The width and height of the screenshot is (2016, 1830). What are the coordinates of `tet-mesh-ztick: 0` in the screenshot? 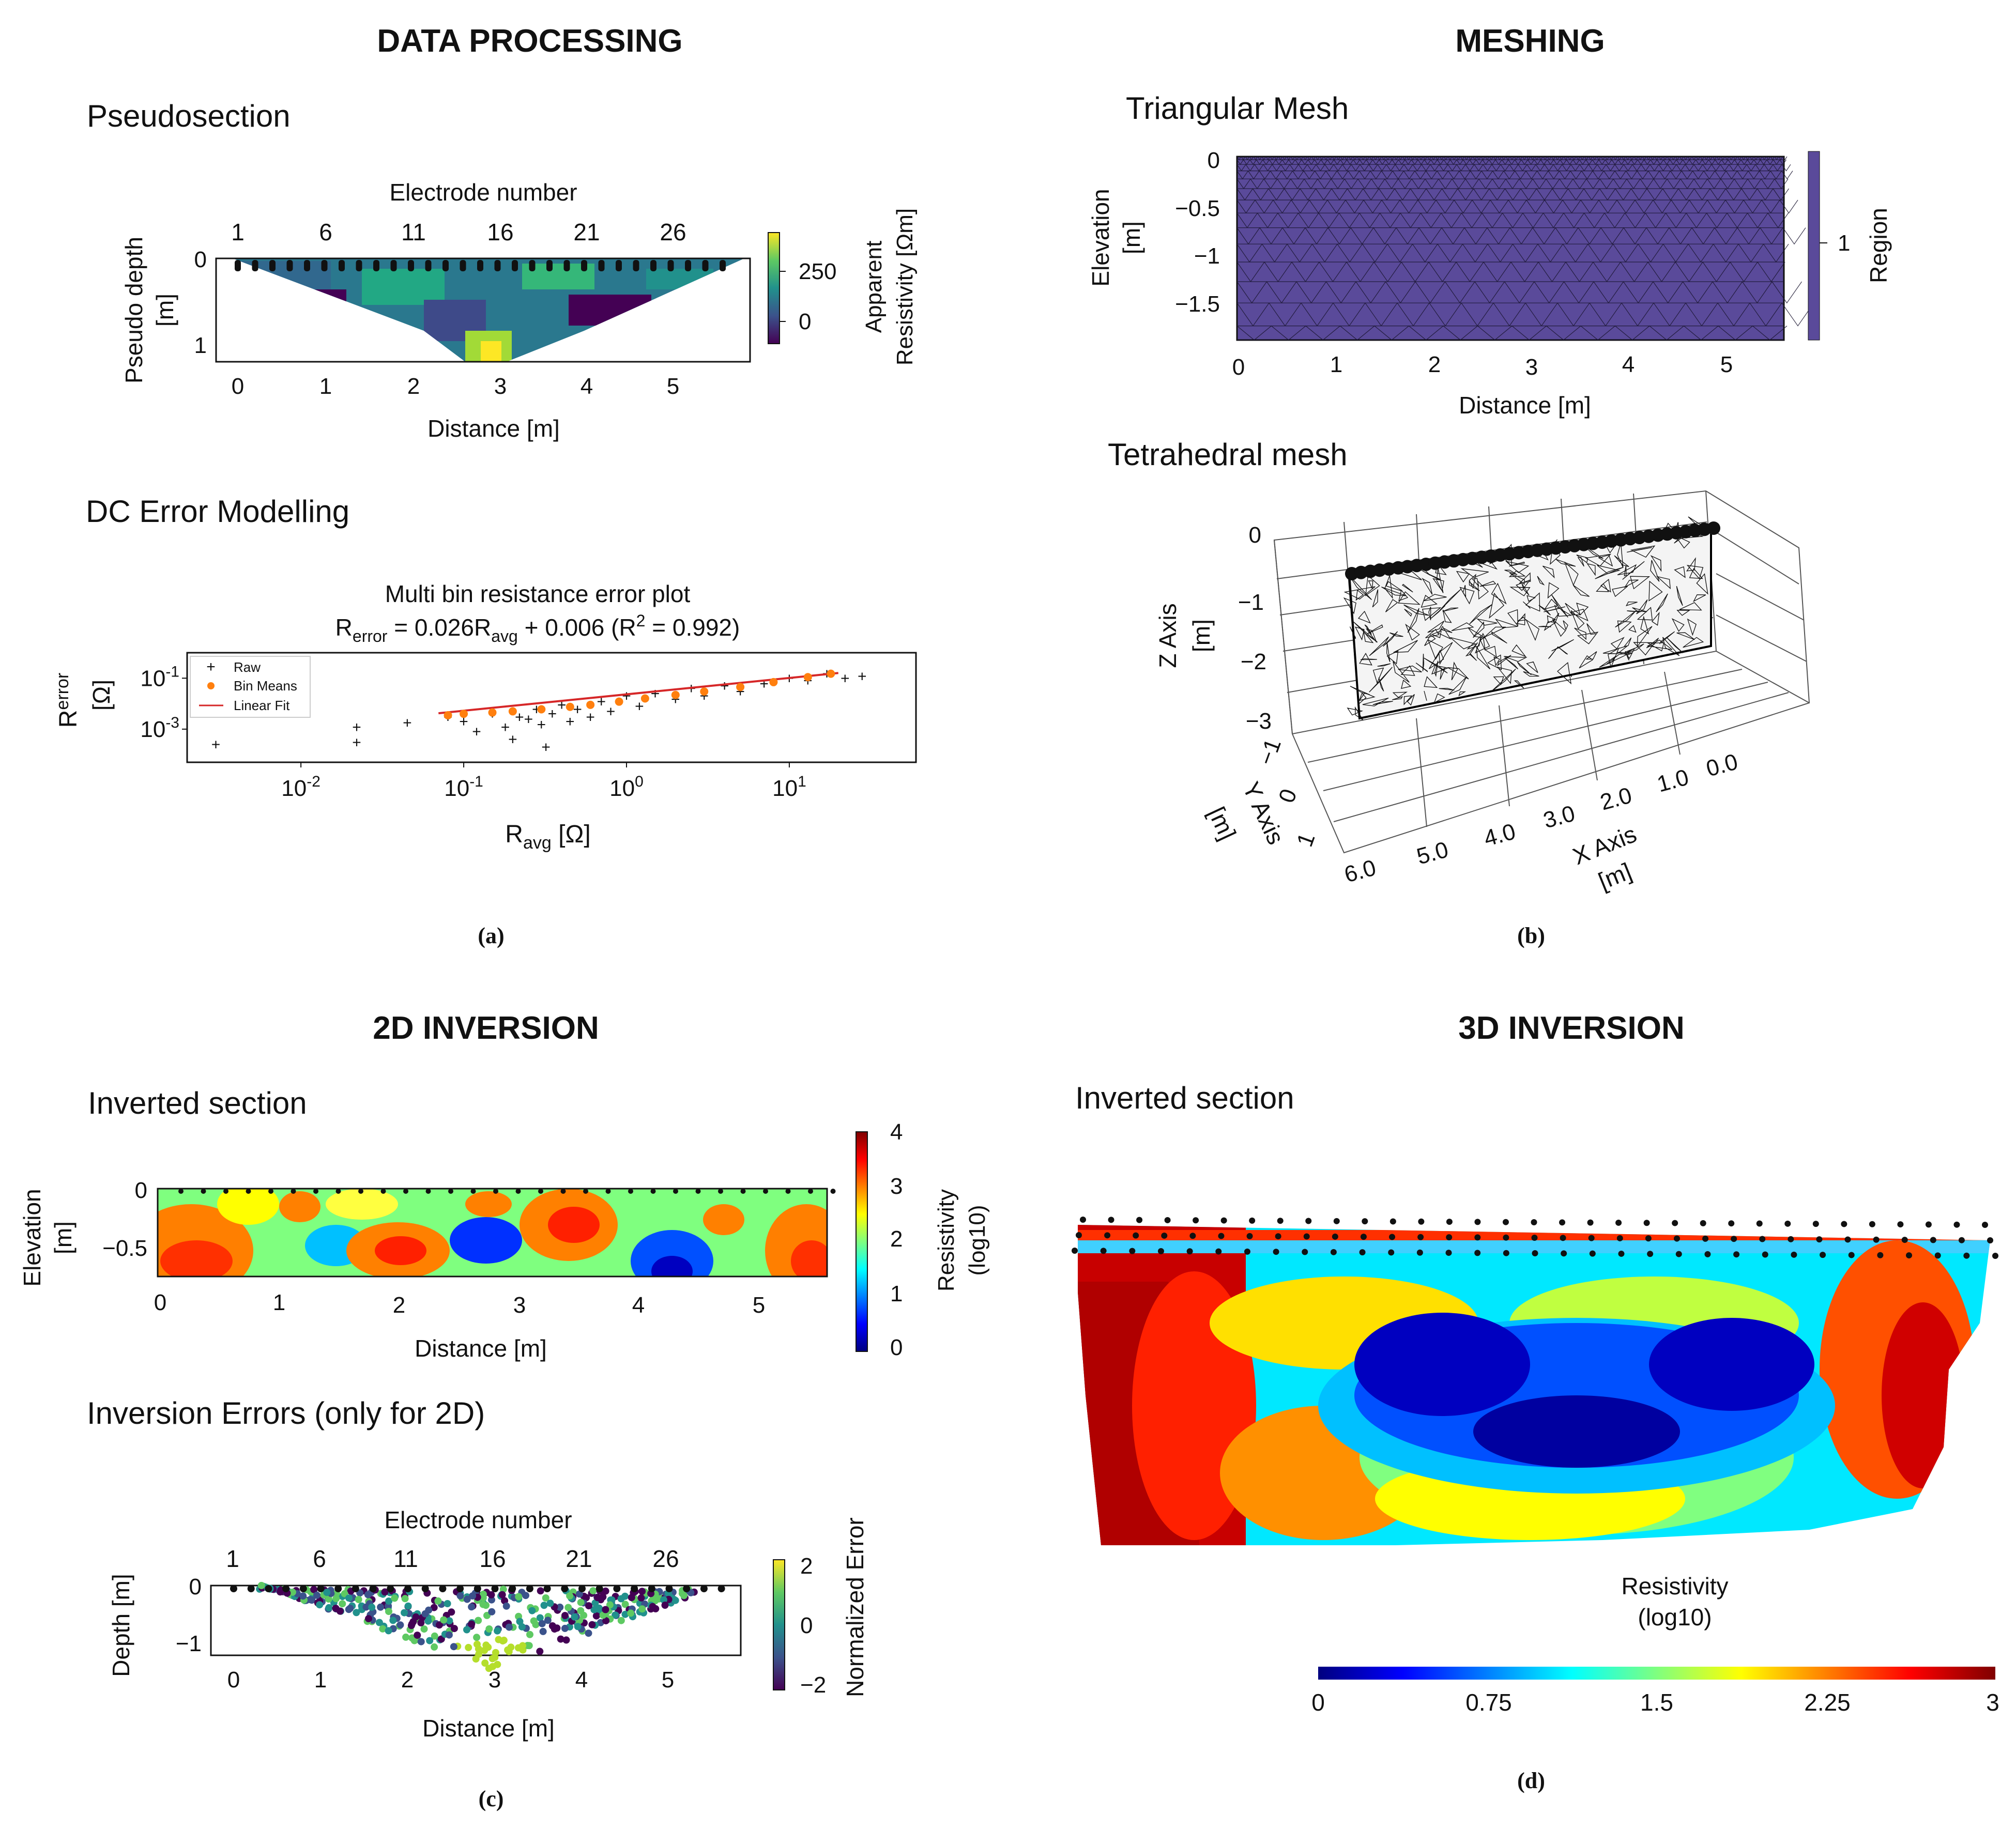 It's located at (1255, 535).